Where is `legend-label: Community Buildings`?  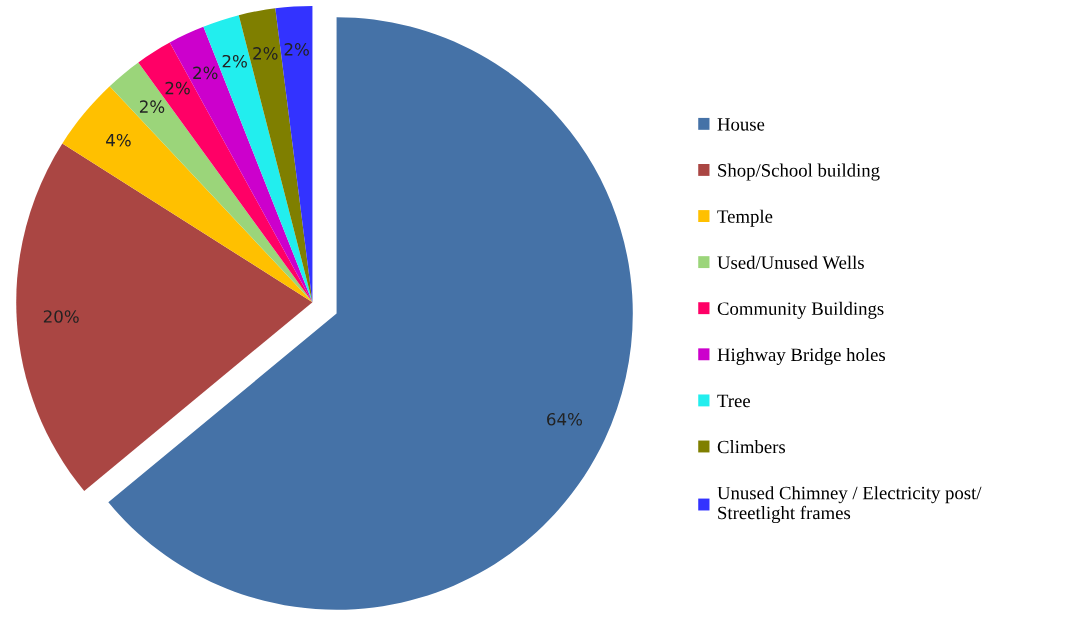
legend-label: Community Buildings is located at coordinates (800, 310).